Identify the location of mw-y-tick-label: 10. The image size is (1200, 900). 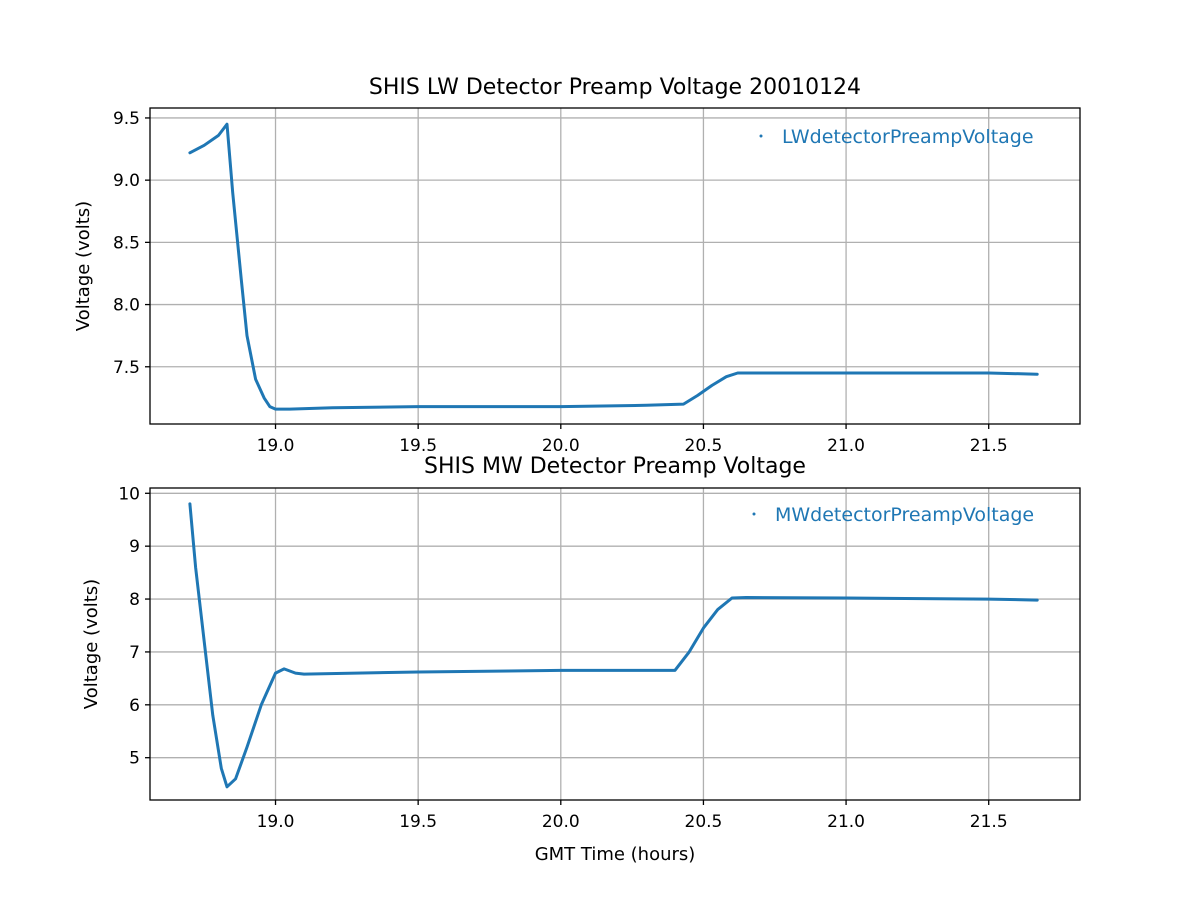
(129, 494).